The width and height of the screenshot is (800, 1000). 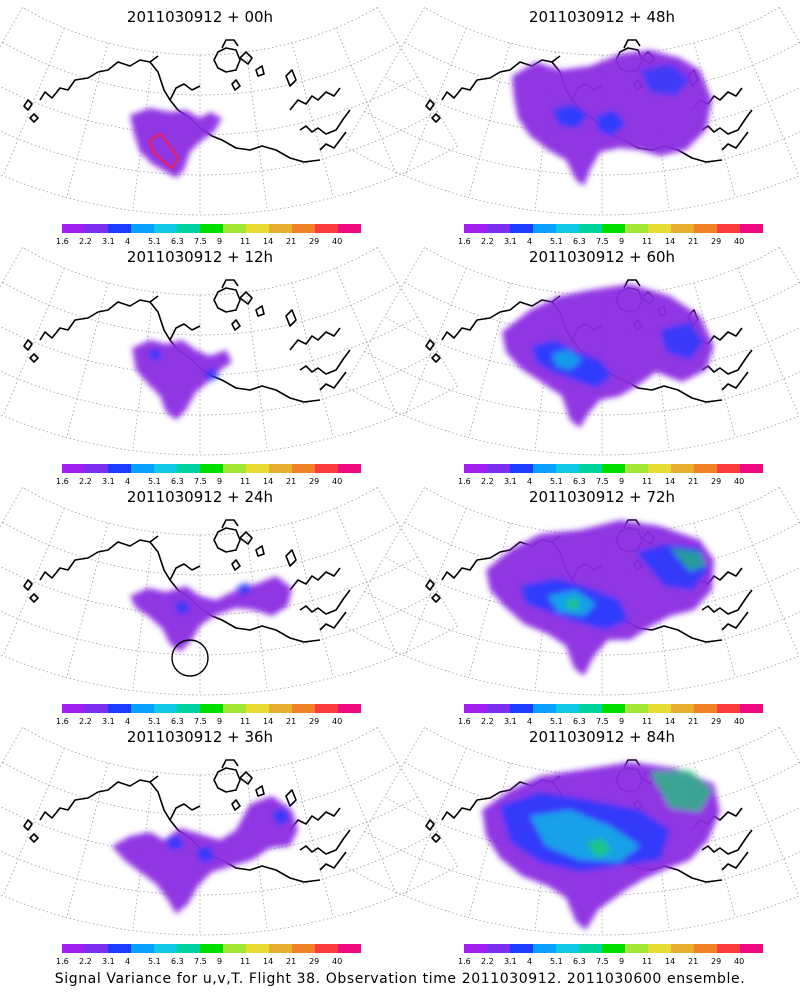 I want to click on highlight-circle, so click(x=190, y=658).